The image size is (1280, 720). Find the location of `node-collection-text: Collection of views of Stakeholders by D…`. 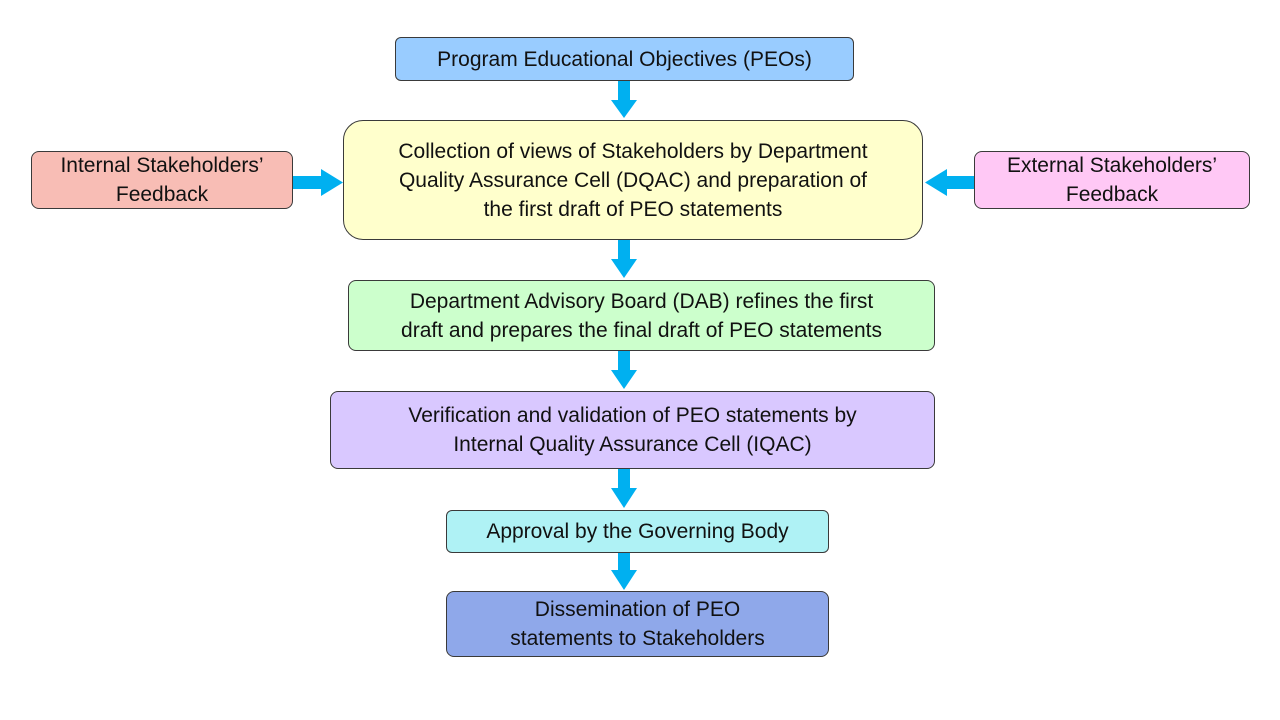

node-collection-text: Collection of views of Stakeholders by D… is located at coordinates (632, 180).